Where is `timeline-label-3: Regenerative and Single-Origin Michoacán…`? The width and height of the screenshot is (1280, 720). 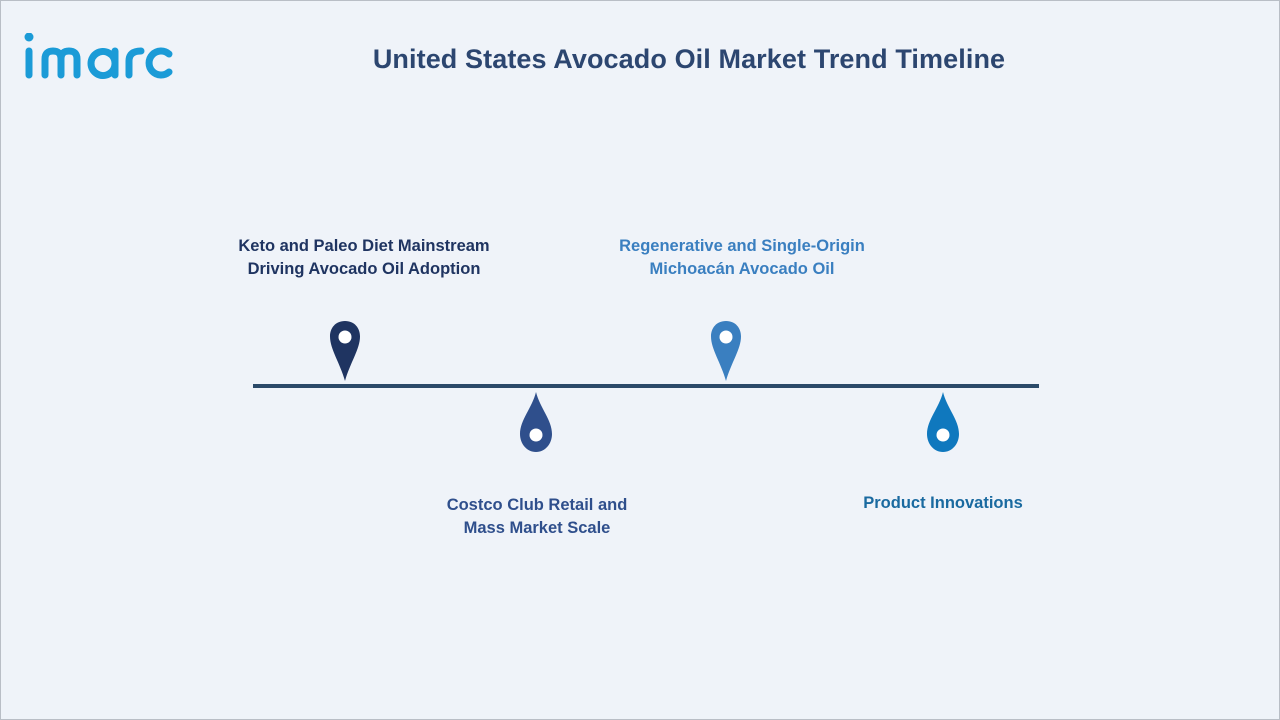 timeline-label-3: Regenerative and Single-Origin Michoacán… is located at coordinates (742, 257).